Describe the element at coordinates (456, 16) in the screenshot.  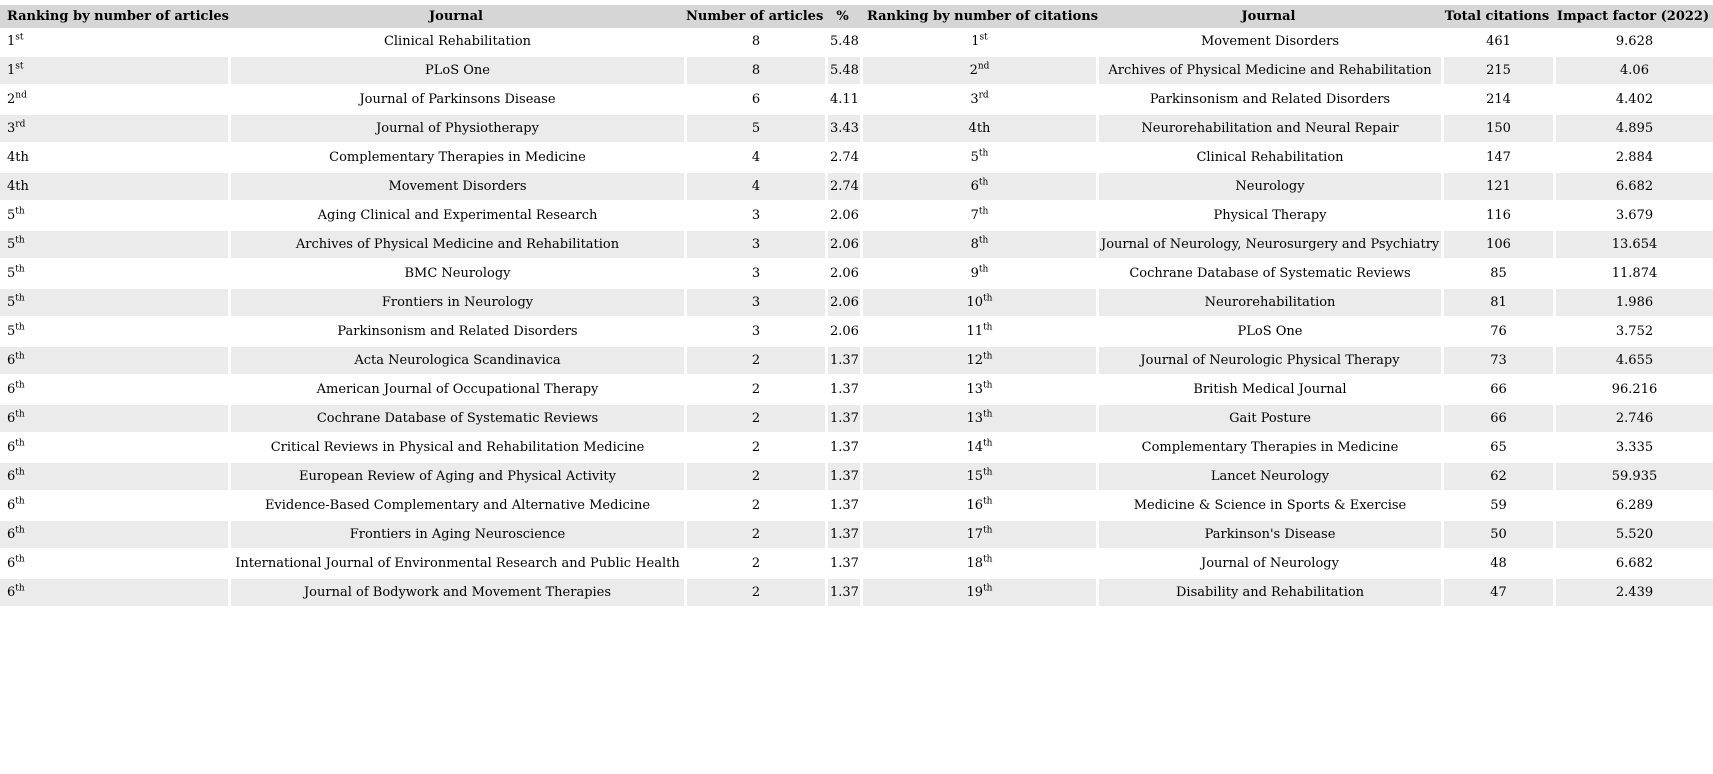
I see `header-articles-journal: Journal` at that location.